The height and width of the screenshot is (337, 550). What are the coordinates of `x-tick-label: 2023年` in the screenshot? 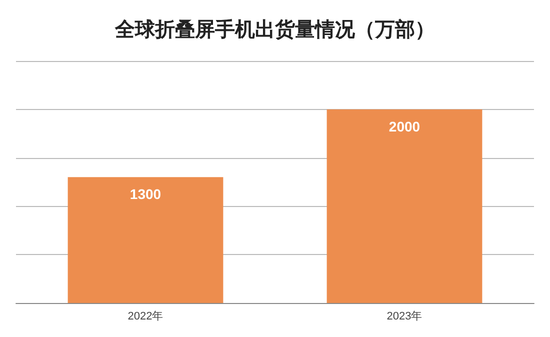 It's located at (404, 316).